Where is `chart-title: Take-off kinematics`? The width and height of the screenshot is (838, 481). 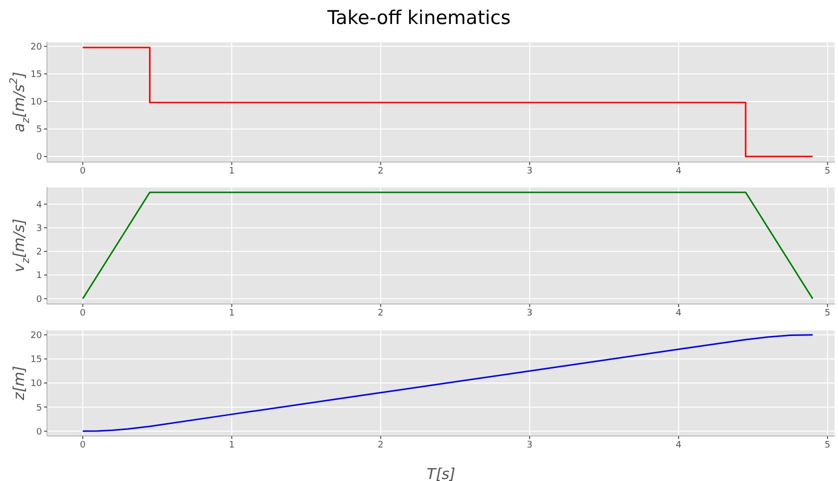
chart-title: Take-off kinematics is located at coordinates (419, 18).